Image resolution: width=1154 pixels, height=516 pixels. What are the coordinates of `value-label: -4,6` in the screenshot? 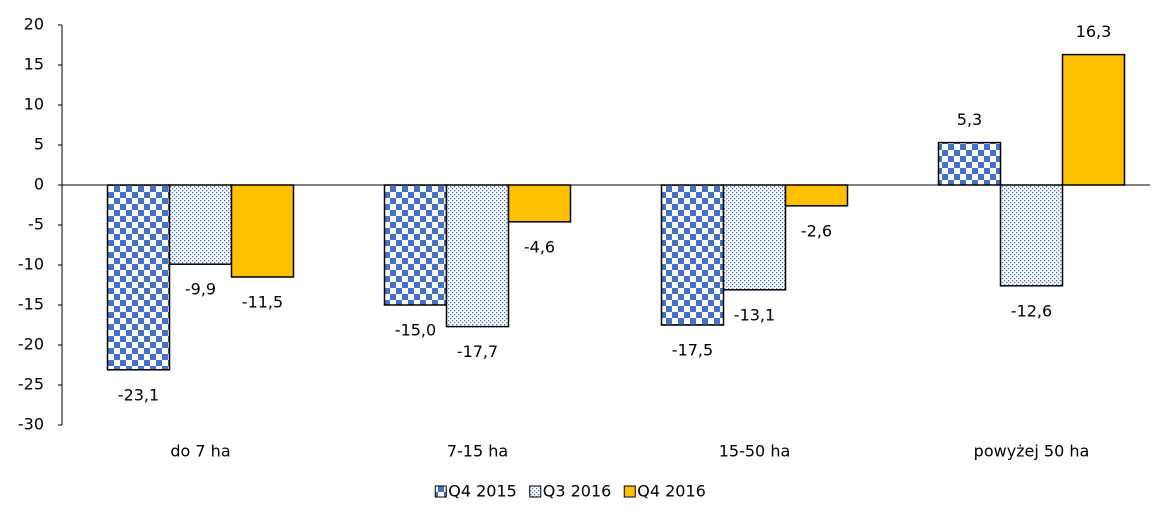 It's located at (539, 246).